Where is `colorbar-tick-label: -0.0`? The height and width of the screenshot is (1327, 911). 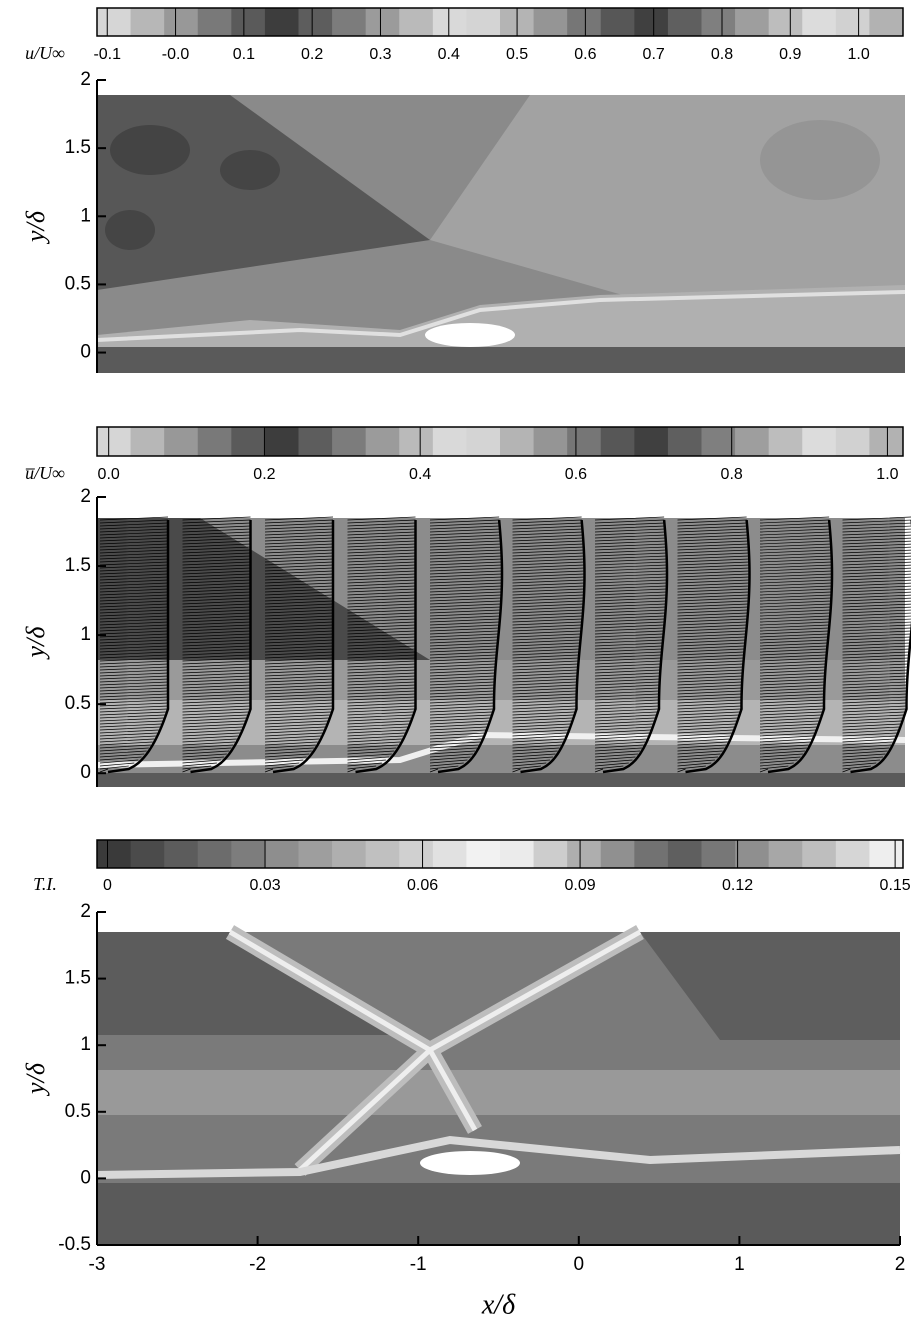 colorbar-tick-label: -0.0 is located at coordinates (176, 54).